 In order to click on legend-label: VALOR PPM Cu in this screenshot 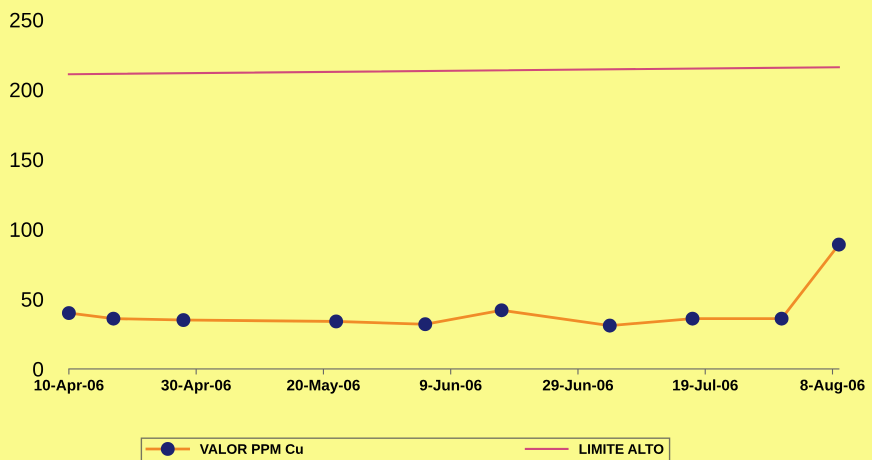, I will do `click(251, 449)`.